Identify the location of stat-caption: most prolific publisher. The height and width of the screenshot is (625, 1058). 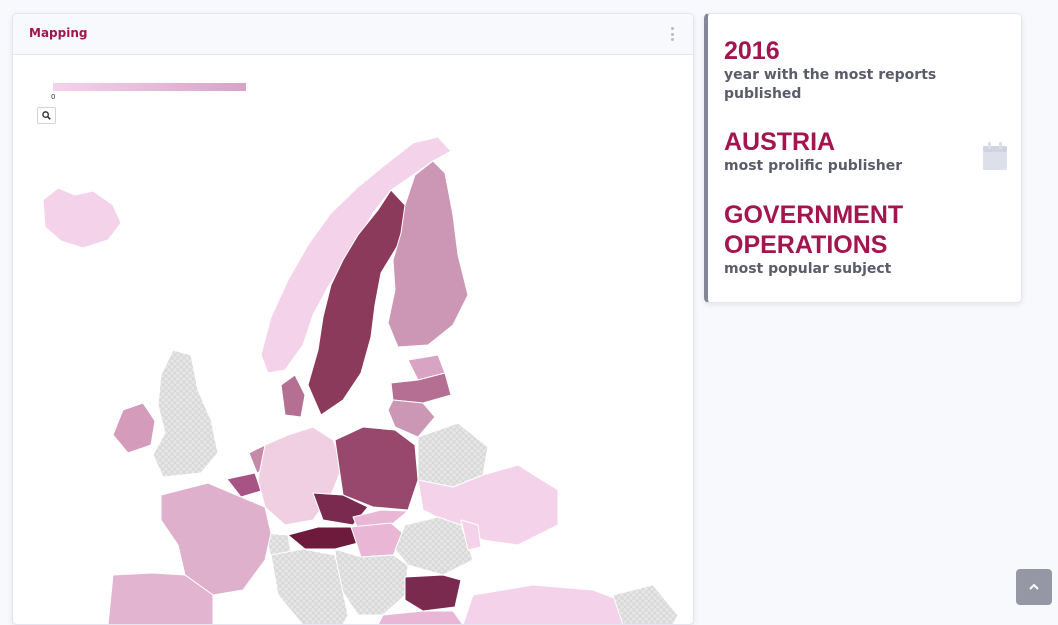
(813, 166).